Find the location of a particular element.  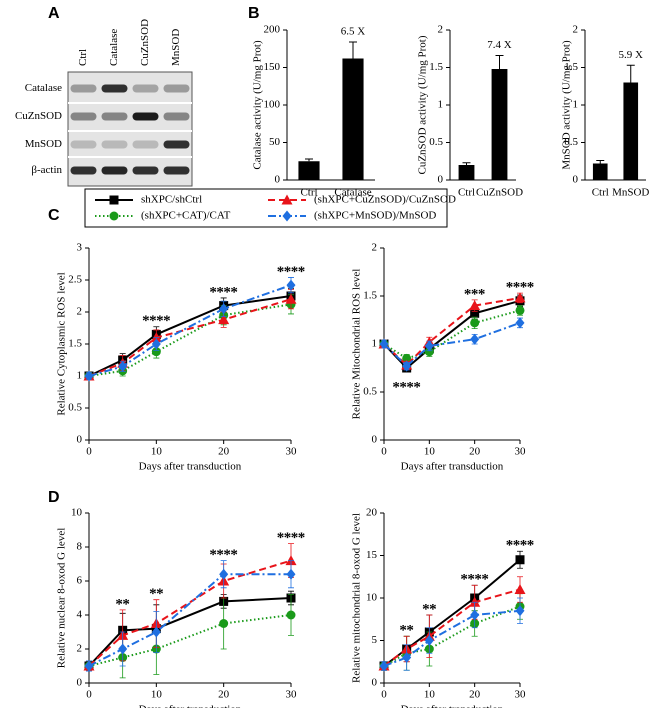

legend-label: (shXPC+CAT)/CAT is located at coordinates (186, 216).